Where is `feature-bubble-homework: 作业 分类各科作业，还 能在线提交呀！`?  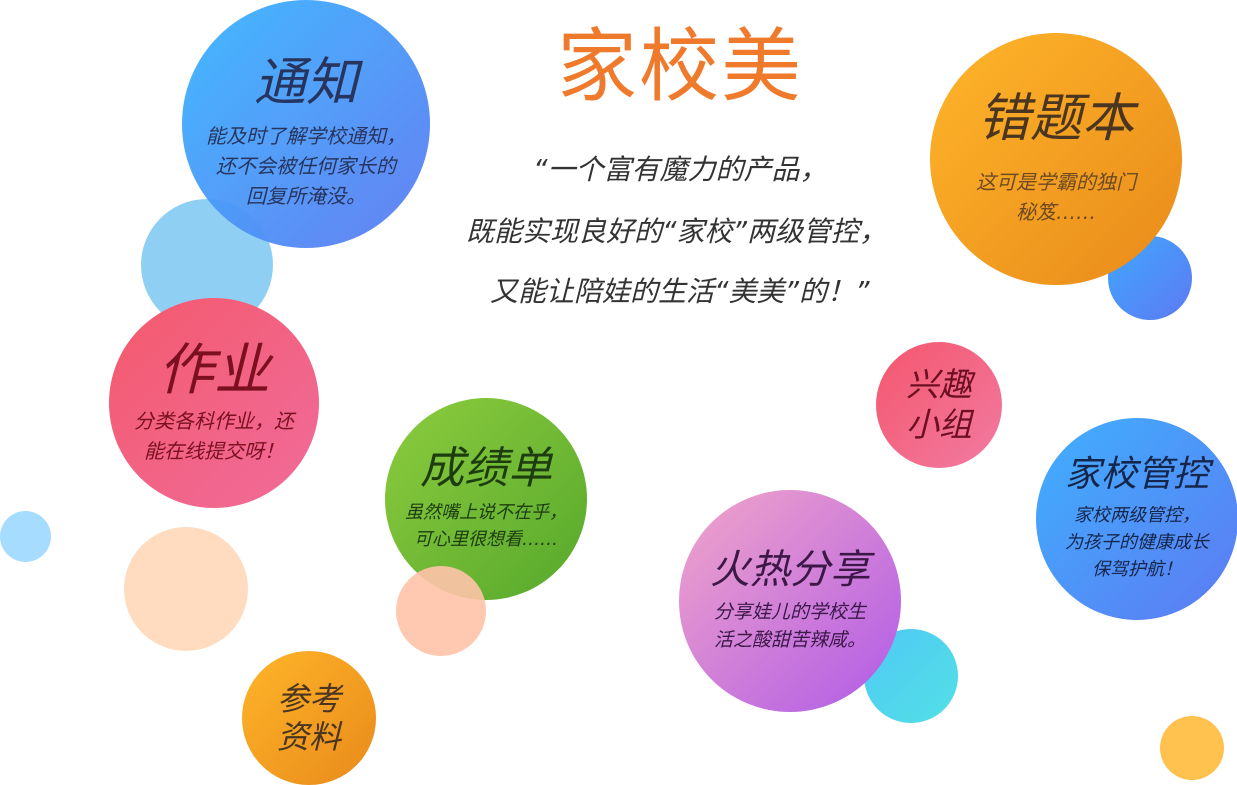 feature-bubble-homework: 作业 分类各科作业，还 能在线提交呀！ is located at coordinates (214, 403).